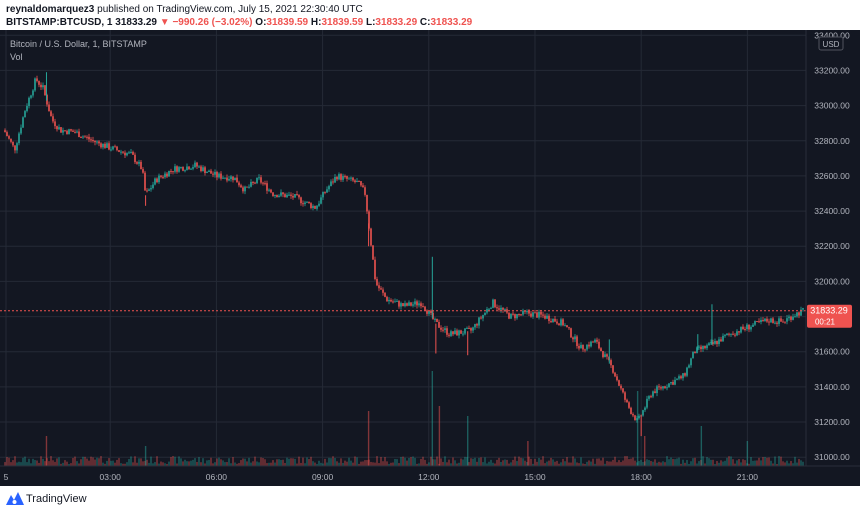  What do you see at coordinates (831, 43) in the screenshot?
I see `currency-badge` at bounding box center [831, 43].